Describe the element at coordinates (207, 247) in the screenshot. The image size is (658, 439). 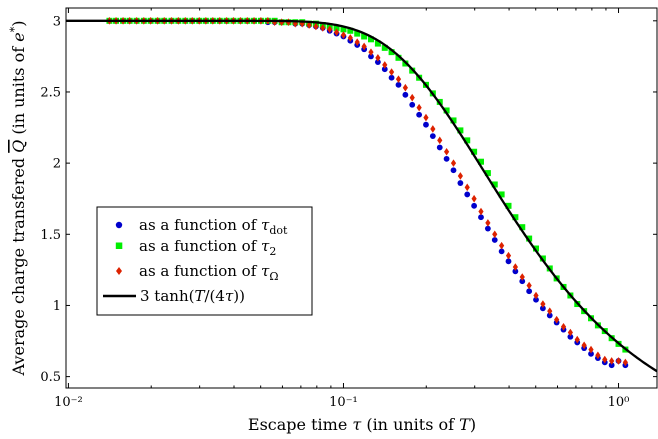
I see `legend-label-tau-2: as a function of τ2` at that location.